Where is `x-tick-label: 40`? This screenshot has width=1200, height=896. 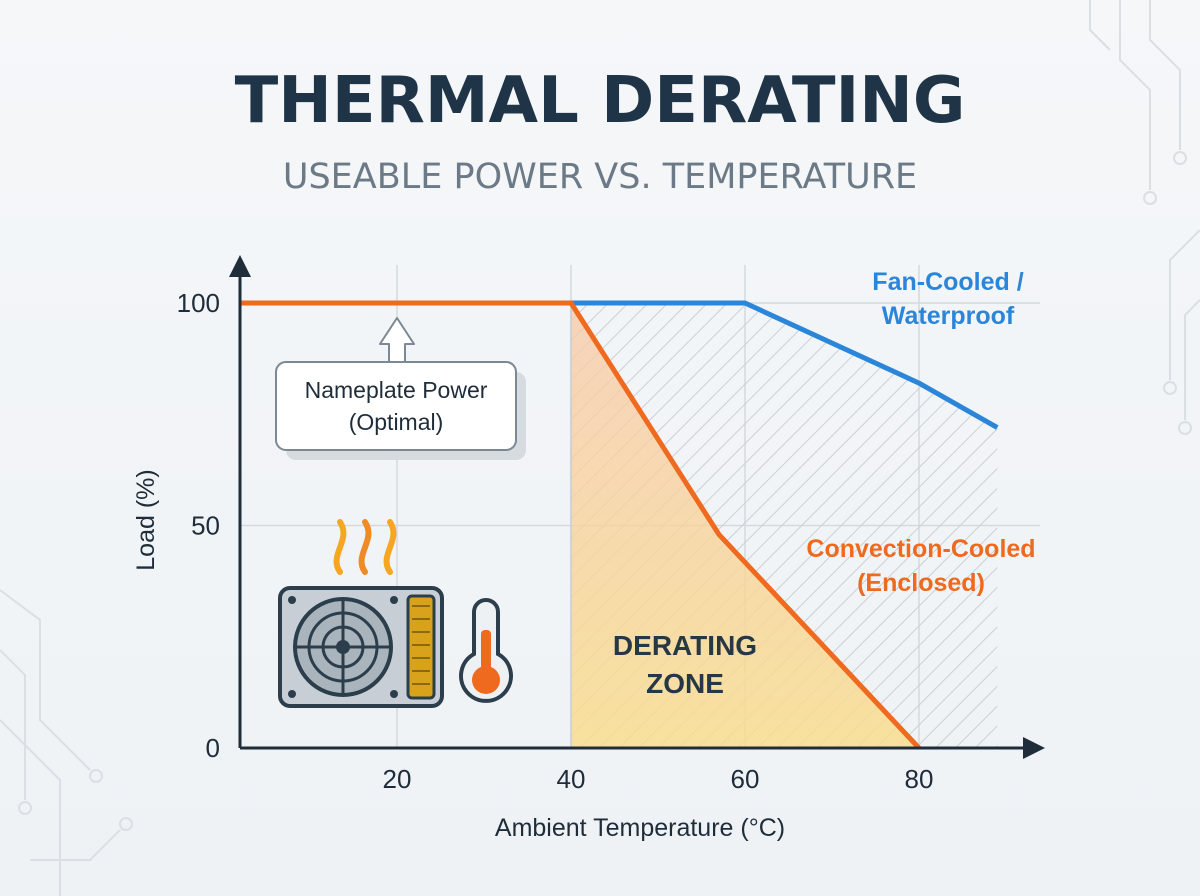 x-tick-label: 40 is located at coordinates (571, 779).